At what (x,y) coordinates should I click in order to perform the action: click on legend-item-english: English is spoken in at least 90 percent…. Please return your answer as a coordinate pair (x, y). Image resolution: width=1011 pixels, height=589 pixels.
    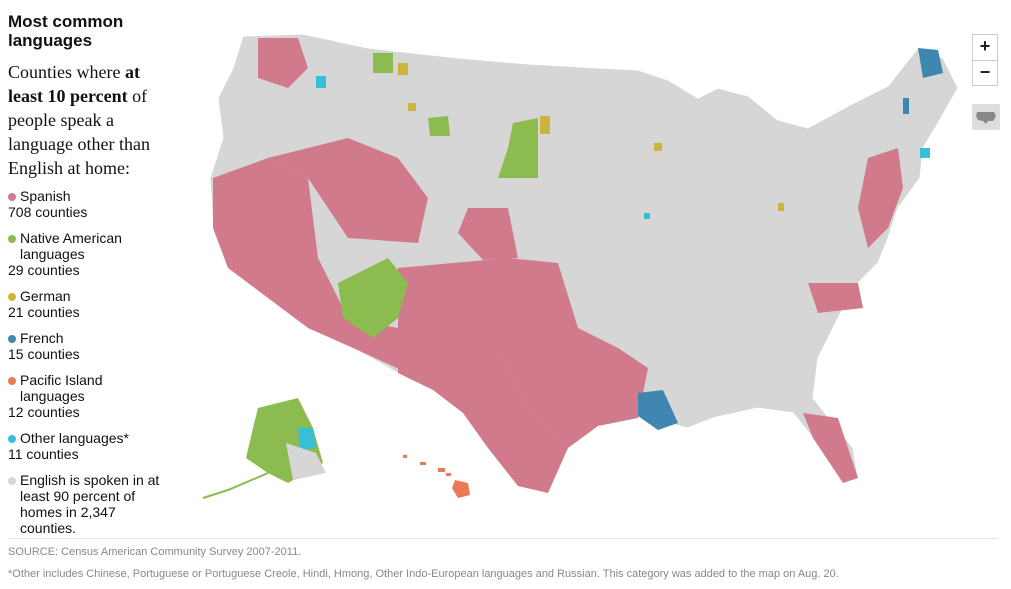
    Looking at the image, I should click on (88, 504).